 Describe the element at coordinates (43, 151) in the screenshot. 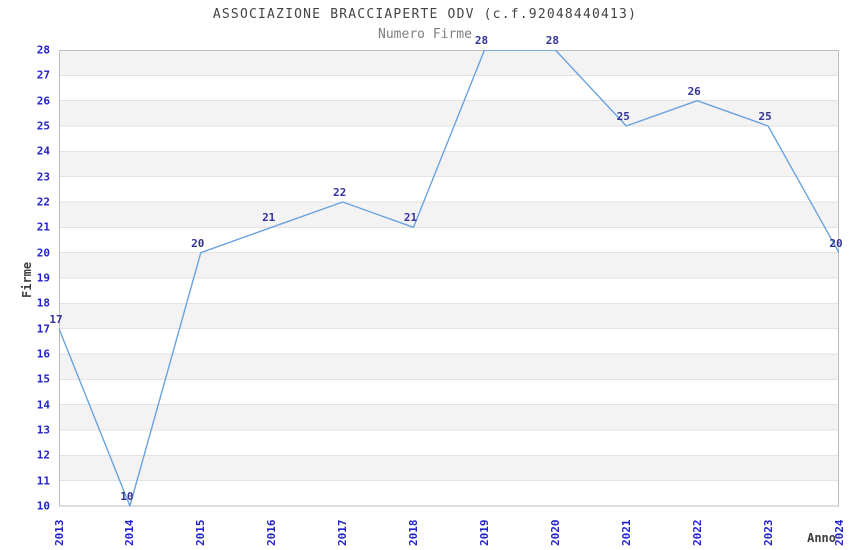

I see `y-tick-label: 24` at that location.